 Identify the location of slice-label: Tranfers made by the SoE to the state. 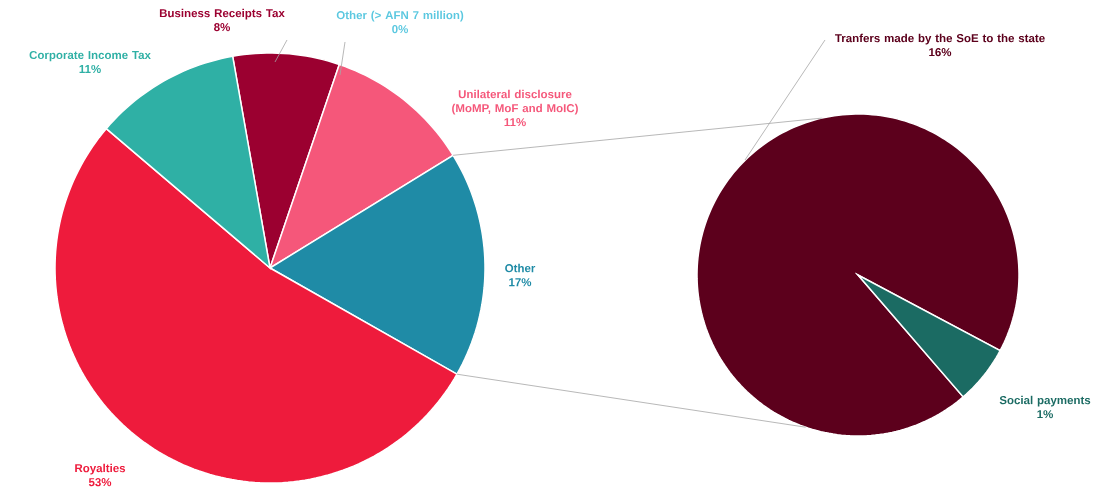
(940, 39).